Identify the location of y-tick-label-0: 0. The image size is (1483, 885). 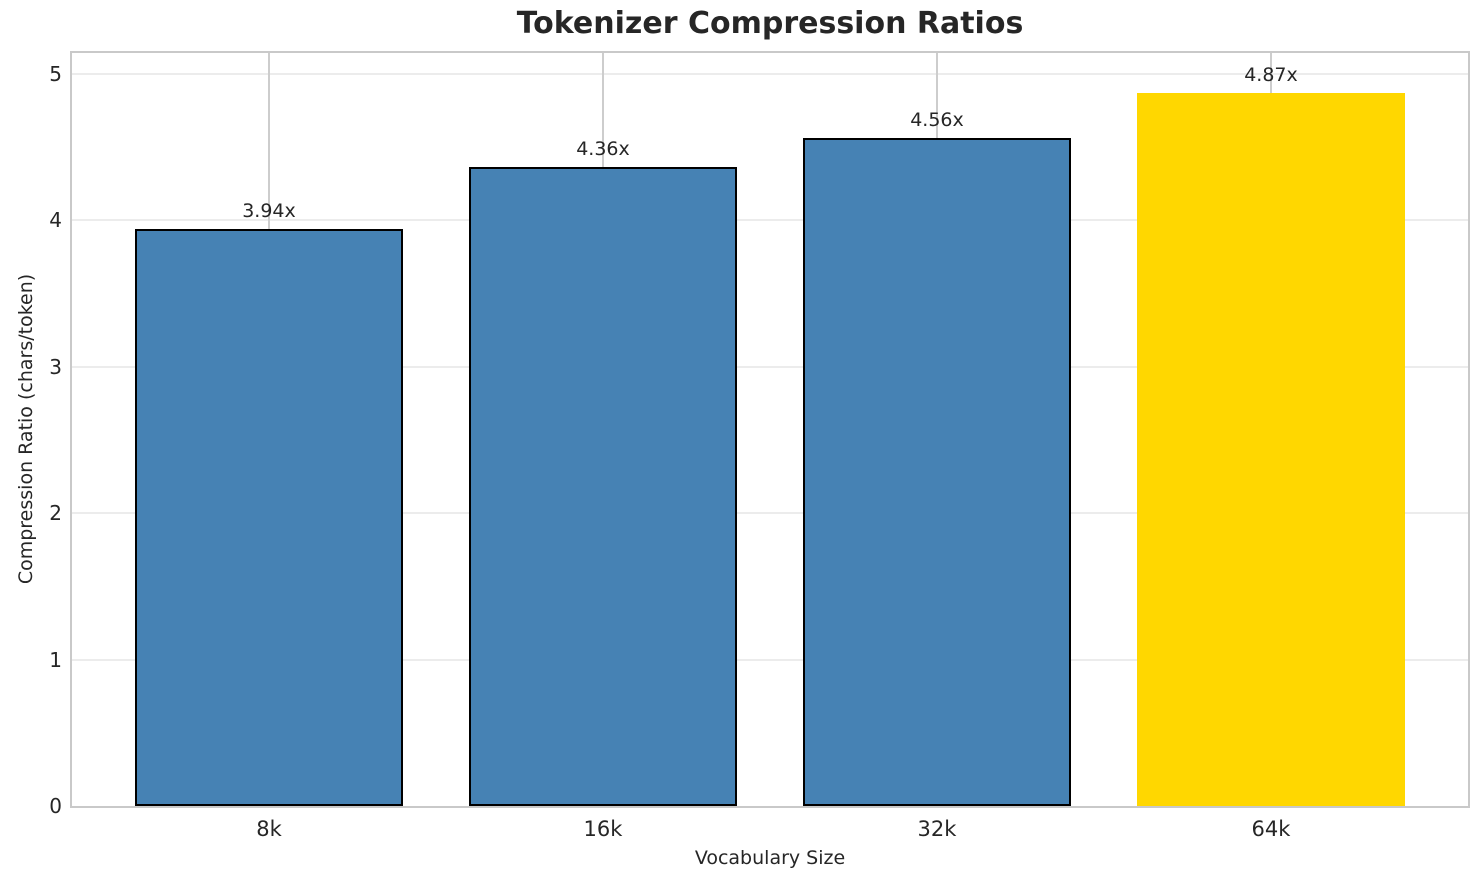
(55, 806).